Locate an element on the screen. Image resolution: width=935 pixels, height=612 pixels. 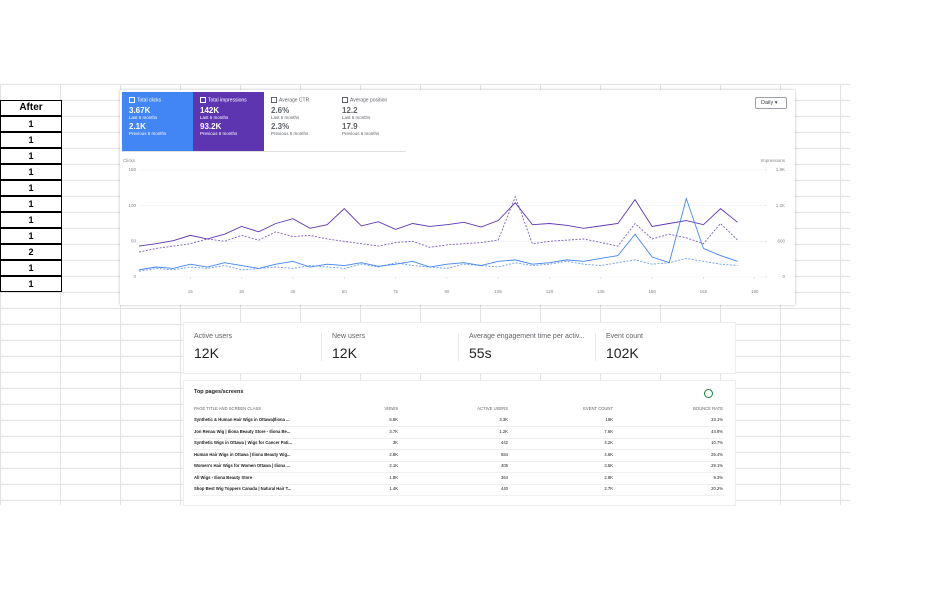
table-cell: 3.5K is located at coordinates (608, 465).